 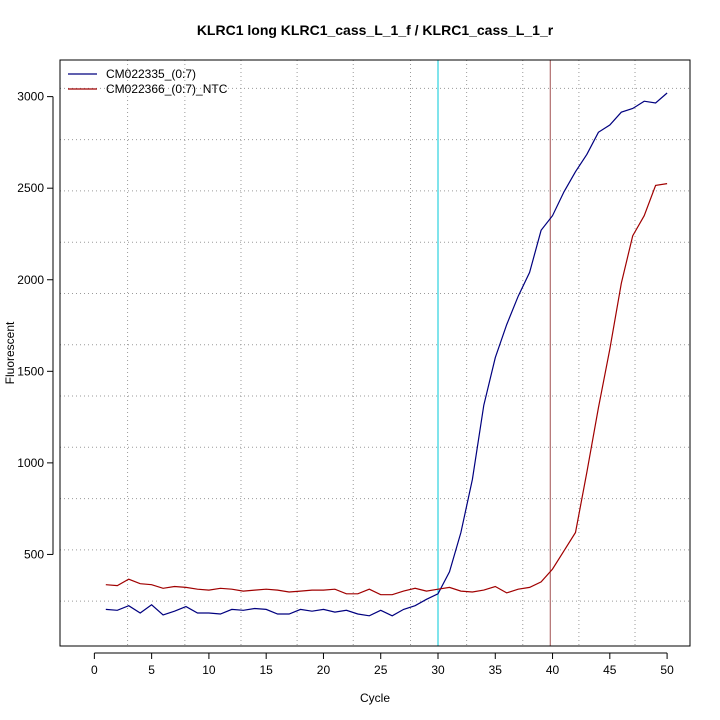 I want to click on x-tick-label: 50, so click(x=667, y=670).